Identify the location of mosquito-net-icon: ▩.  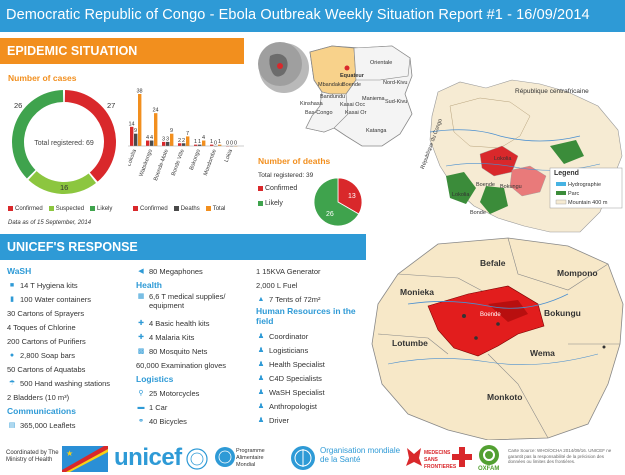
(141, 351).